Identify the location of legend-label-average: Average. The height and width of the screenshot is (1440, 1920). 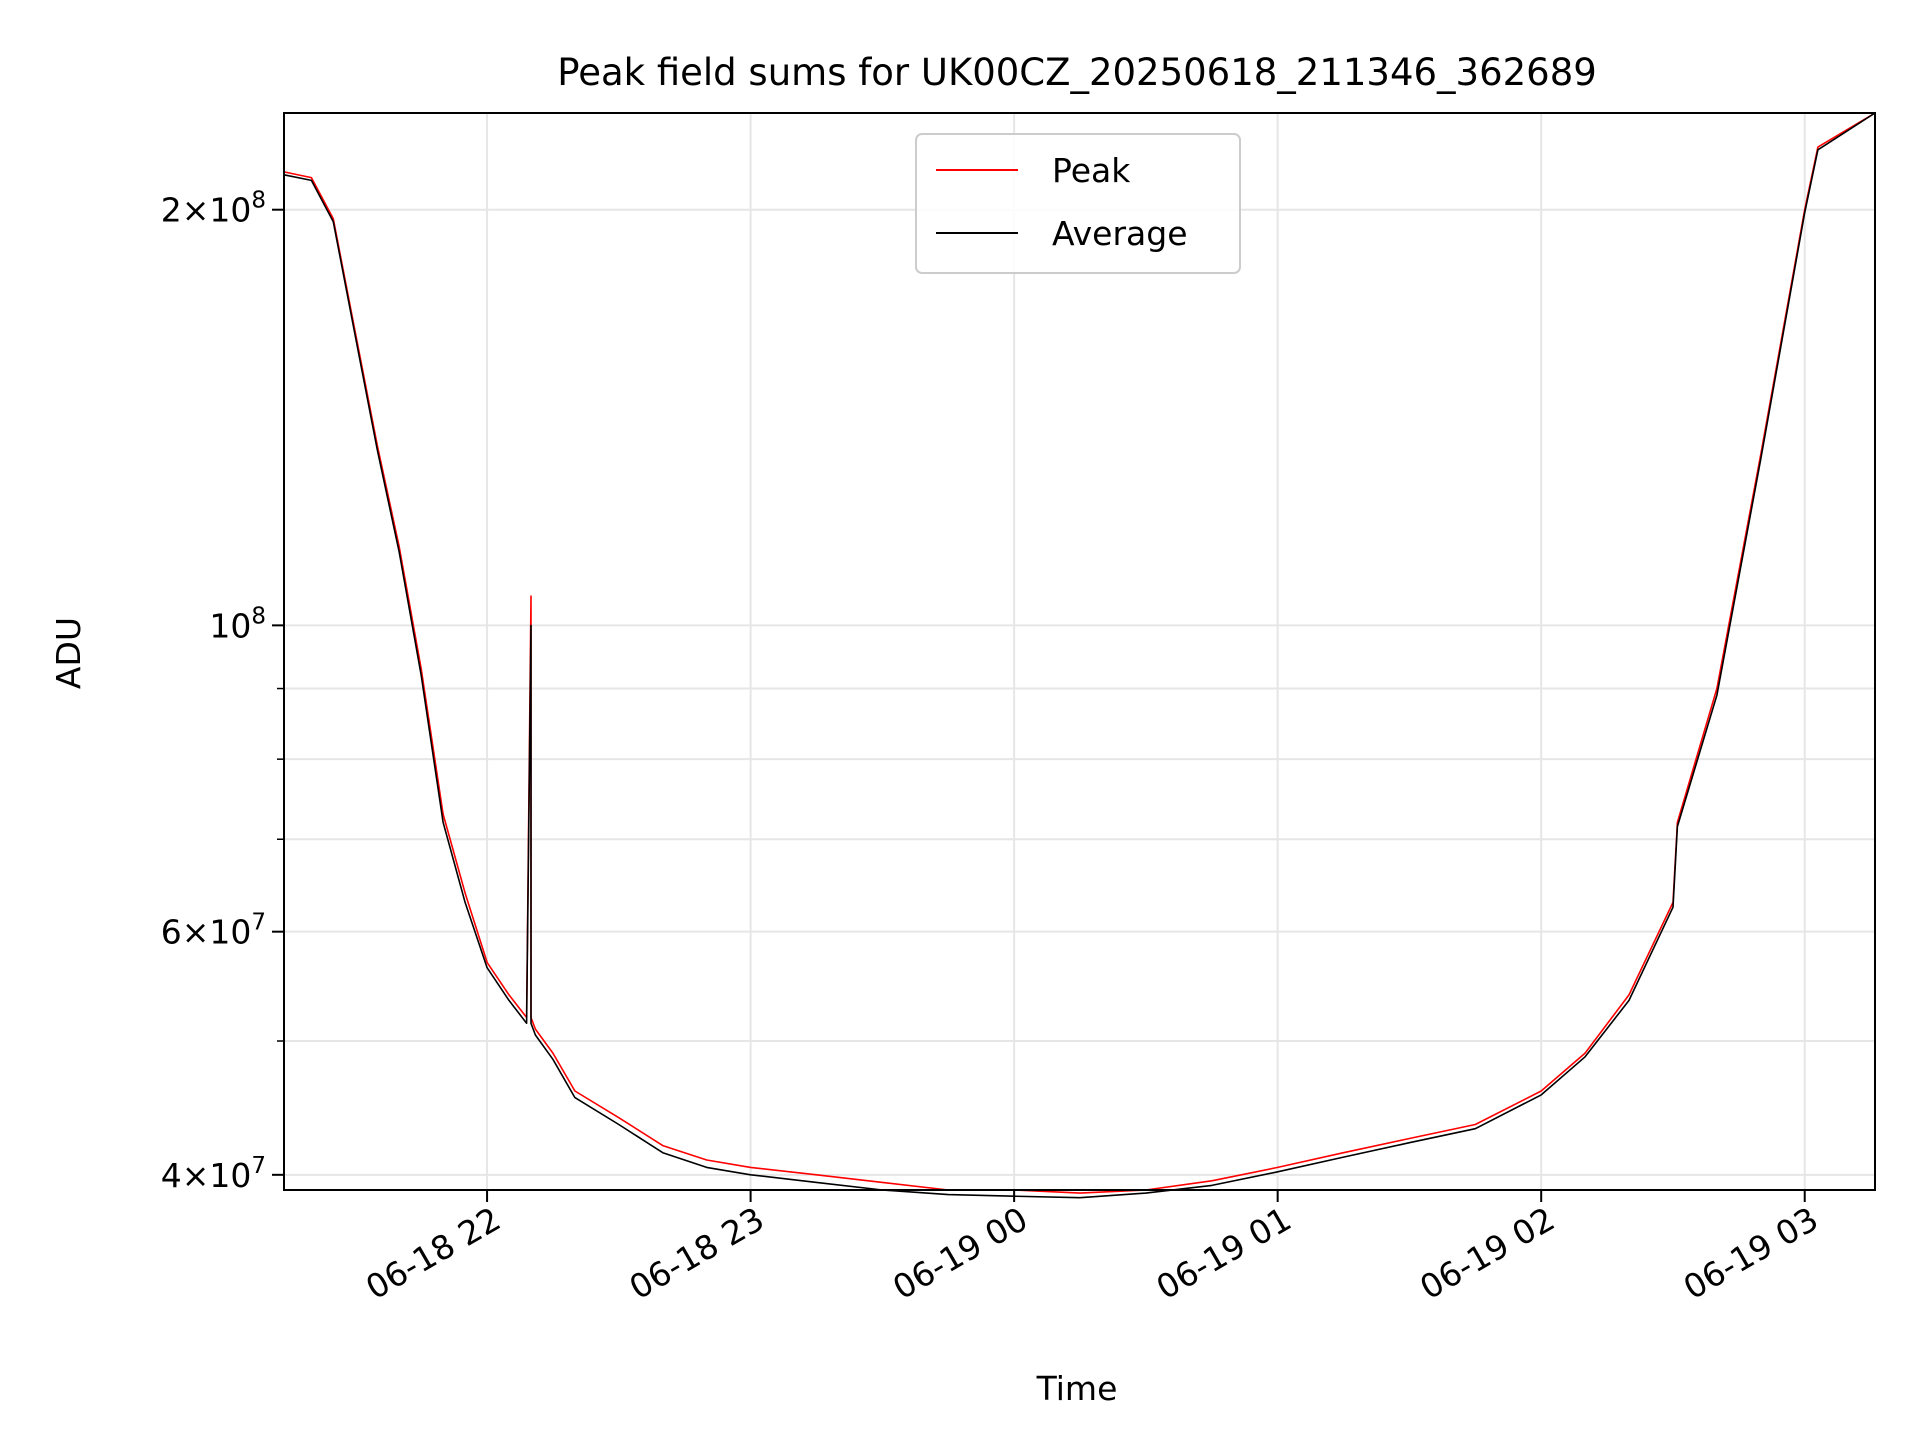
(1120, 233).